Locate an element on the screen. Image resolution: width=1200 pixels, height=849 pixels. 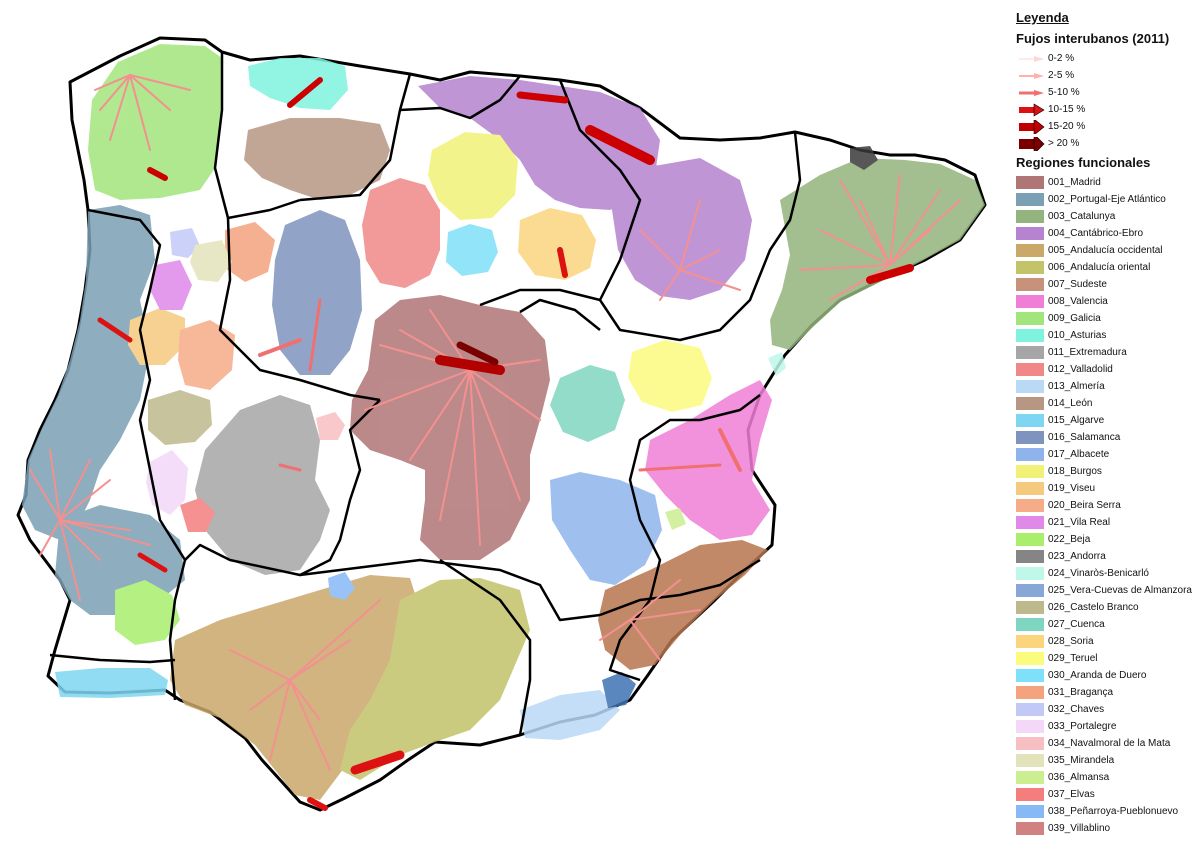
region-mirandela is located at coordinates (211, 261).